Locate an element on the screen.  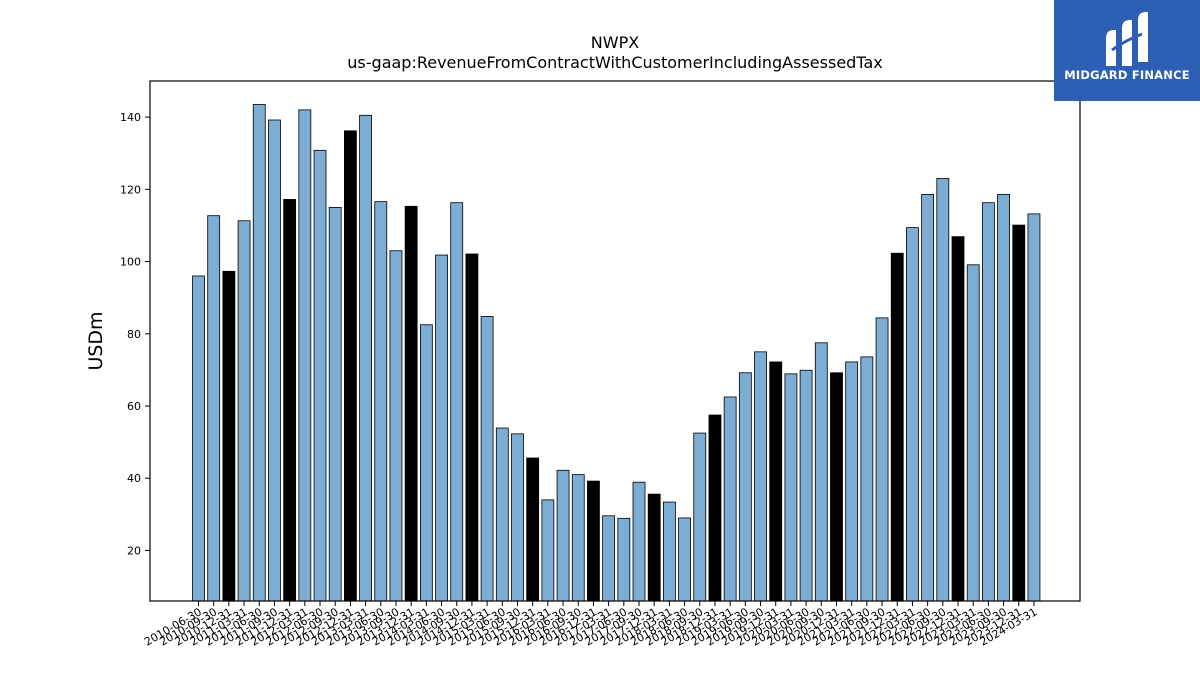
logo-text: MIDGARD FINANCE is located at coordinates (1127, 75).